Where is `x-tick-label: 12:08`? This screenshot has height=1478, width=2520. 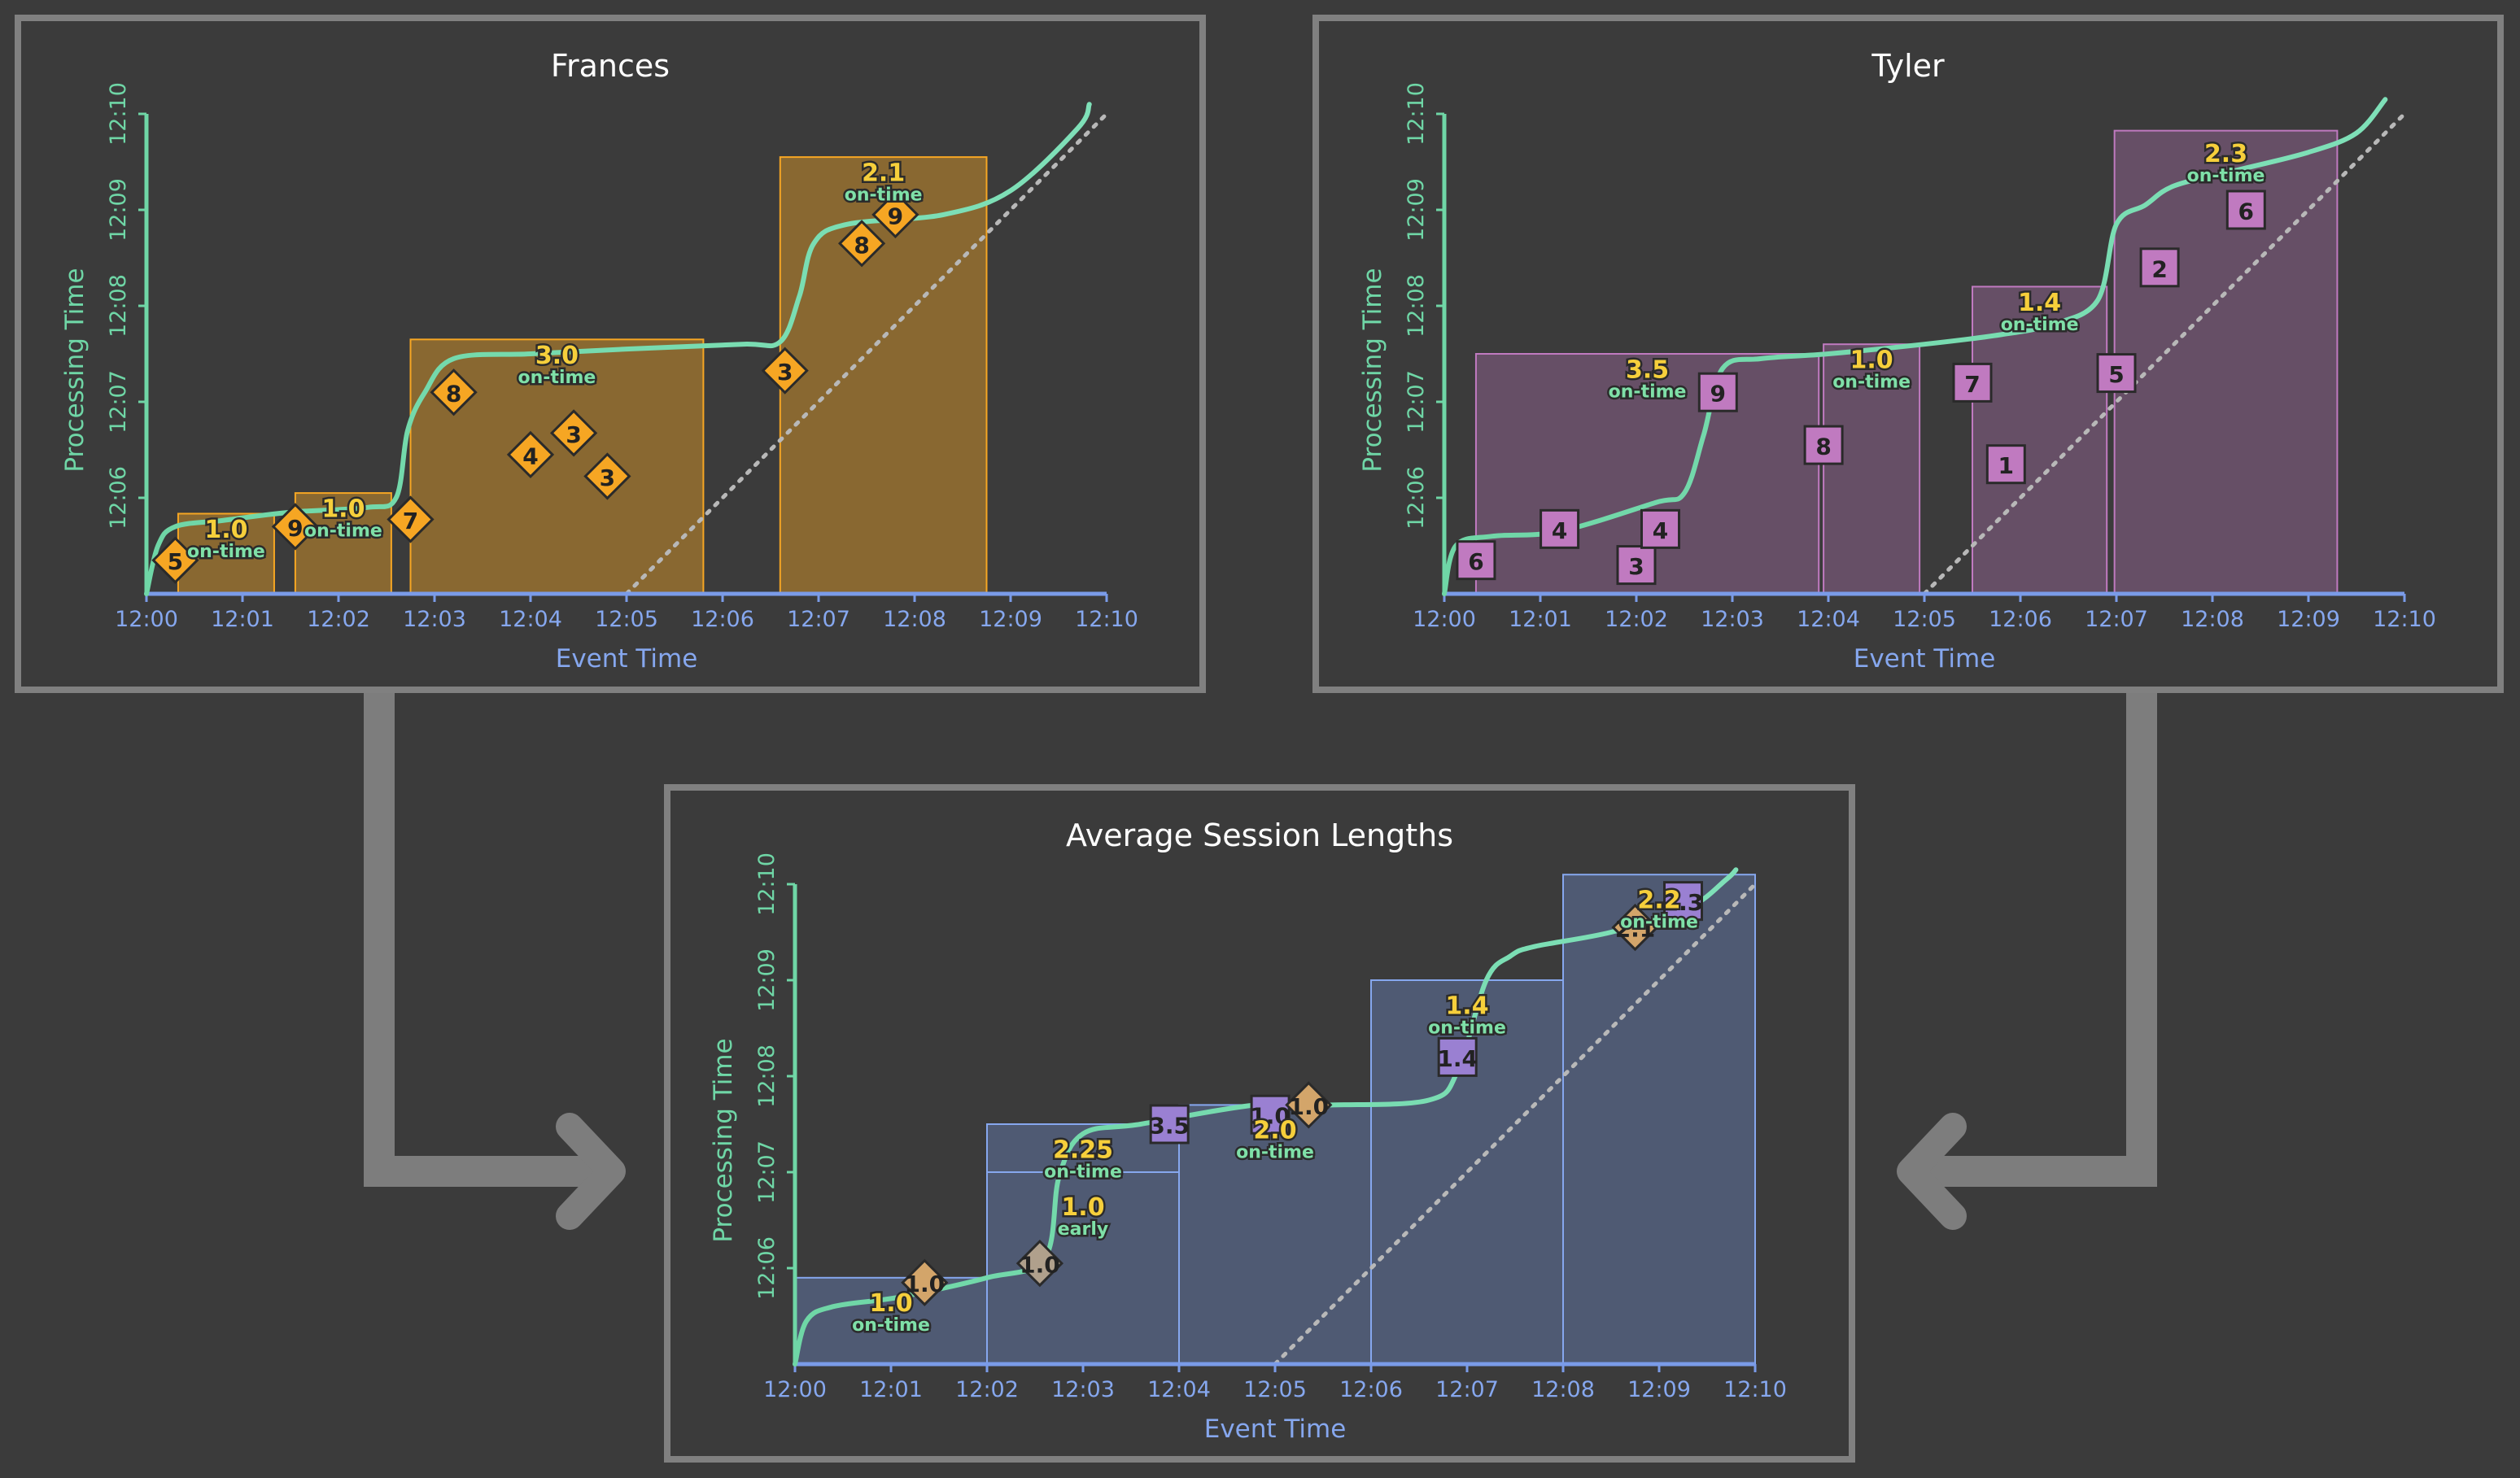
x-tick-label: 12:08 is located at coordinates (2212, 619).